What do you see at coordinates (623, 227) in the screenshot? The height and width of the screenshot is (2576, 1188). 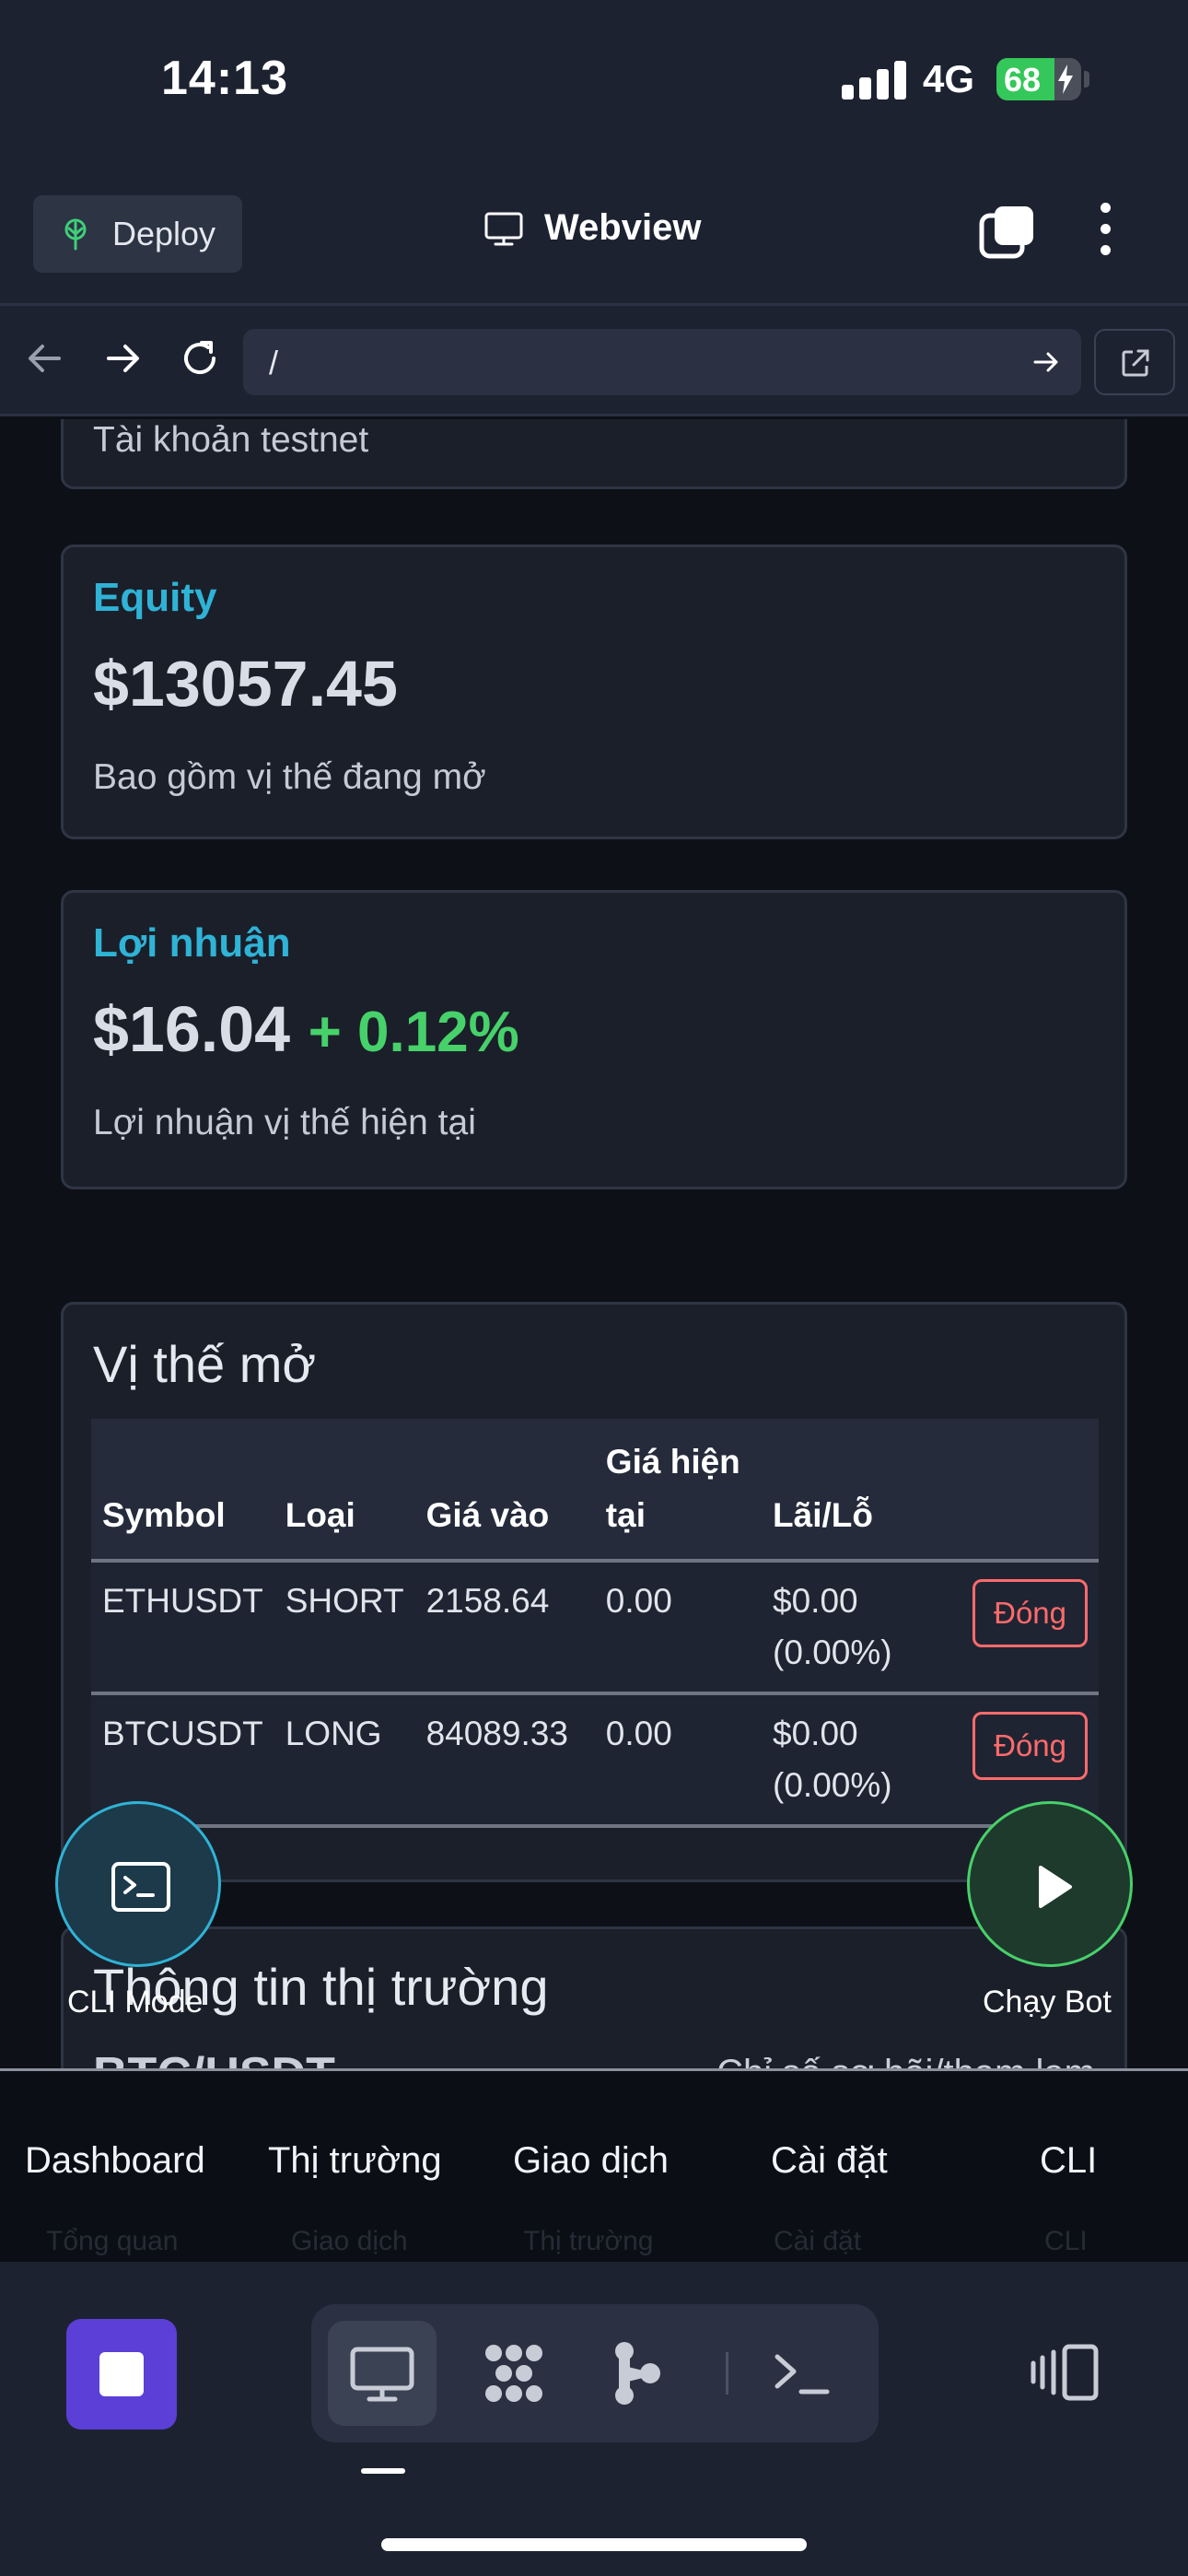 I see `webview-title-label: Webview` at bounding box center [623, 227].